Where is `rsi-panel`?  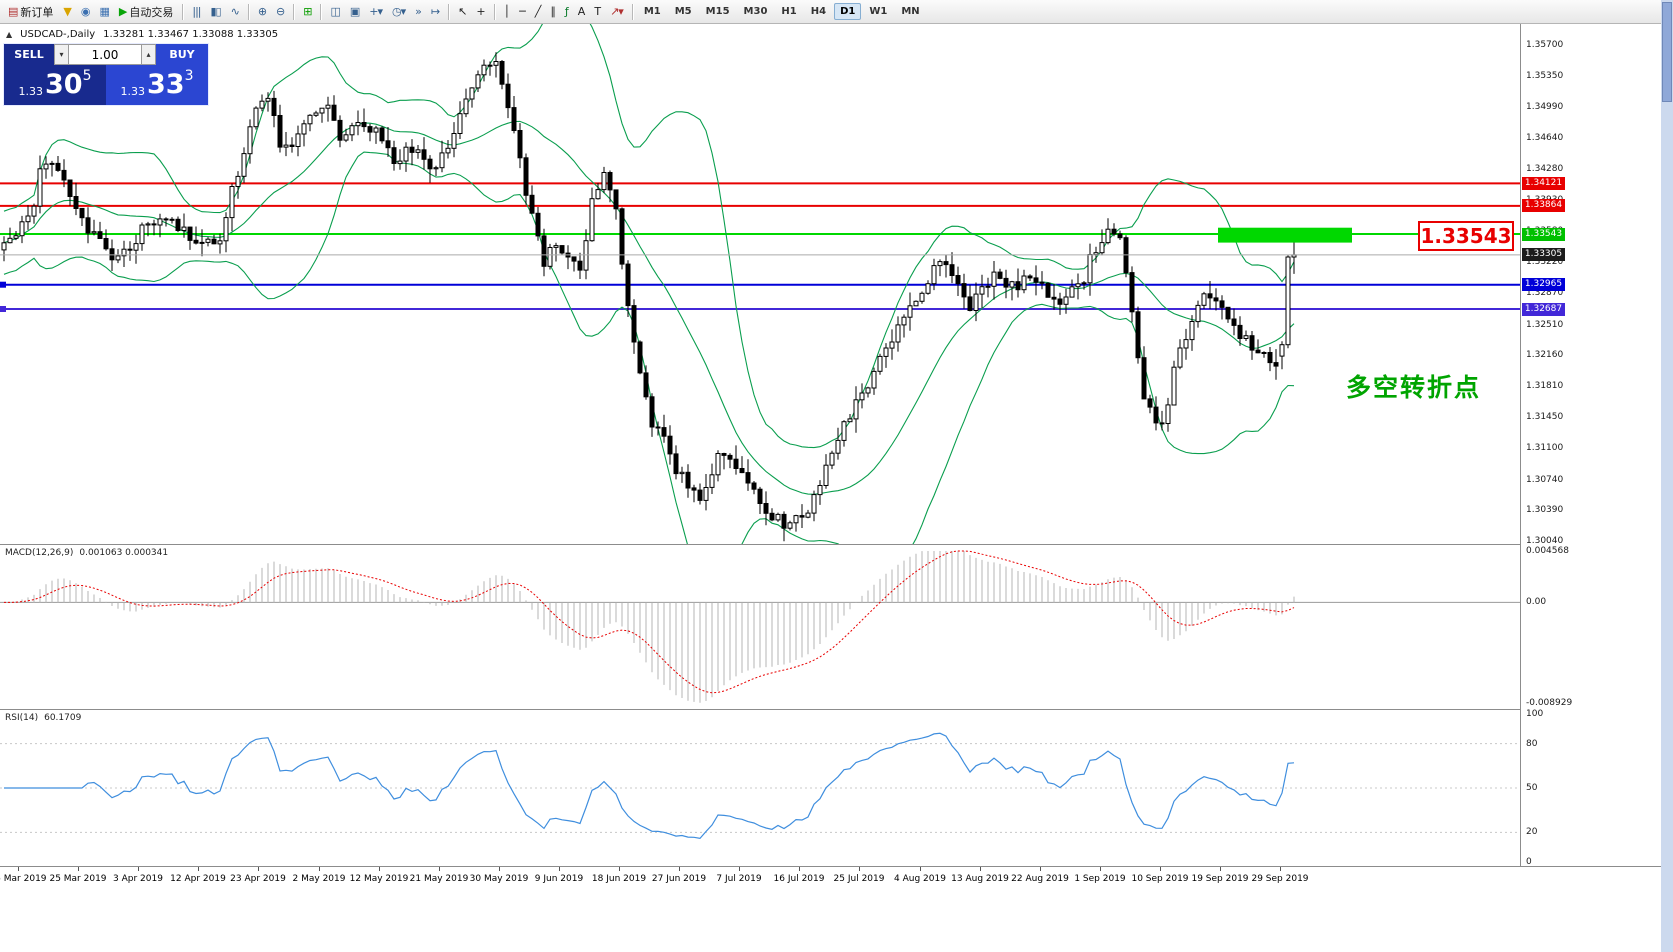
rsi-panel is located at coordinates (760, 788).